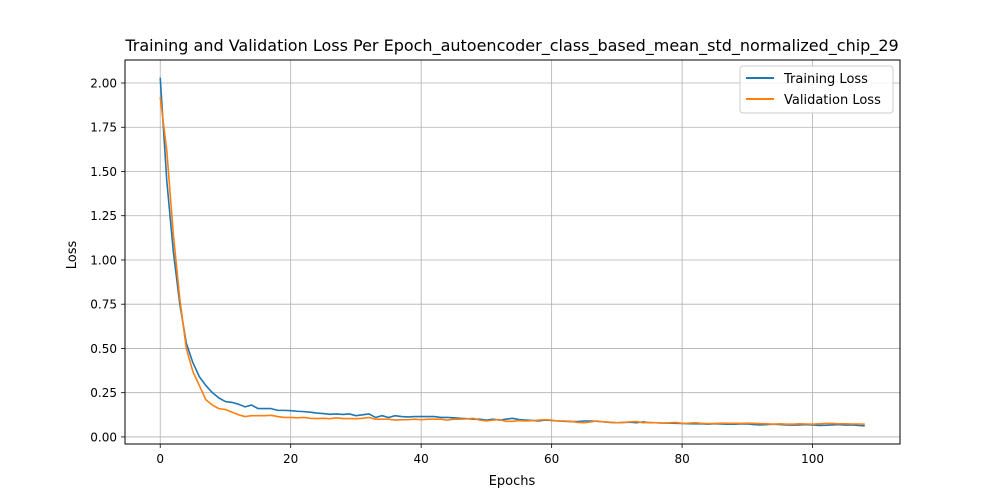 The image size is (1000, 504). Describe the element at coordinates (103, 128) in the screenshot. I see `y-tick-label: 1.75` at that location.